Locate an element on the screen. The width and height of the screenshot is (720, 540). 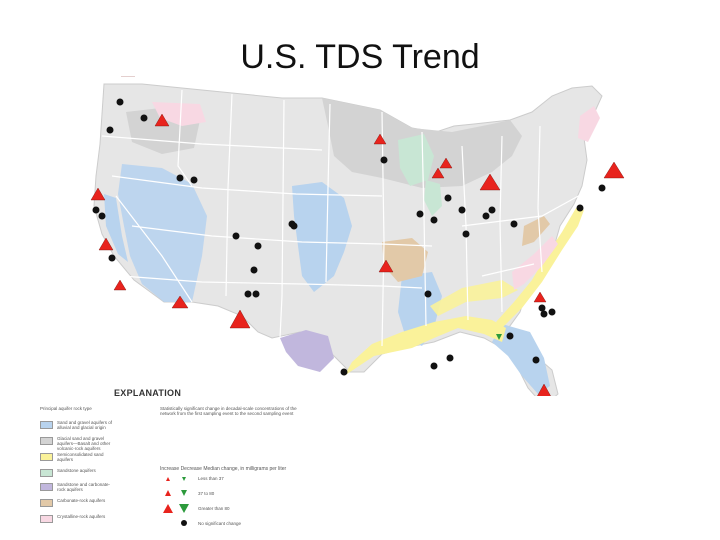
aquifer-western-alluvial is located at coordinates (162, 233).